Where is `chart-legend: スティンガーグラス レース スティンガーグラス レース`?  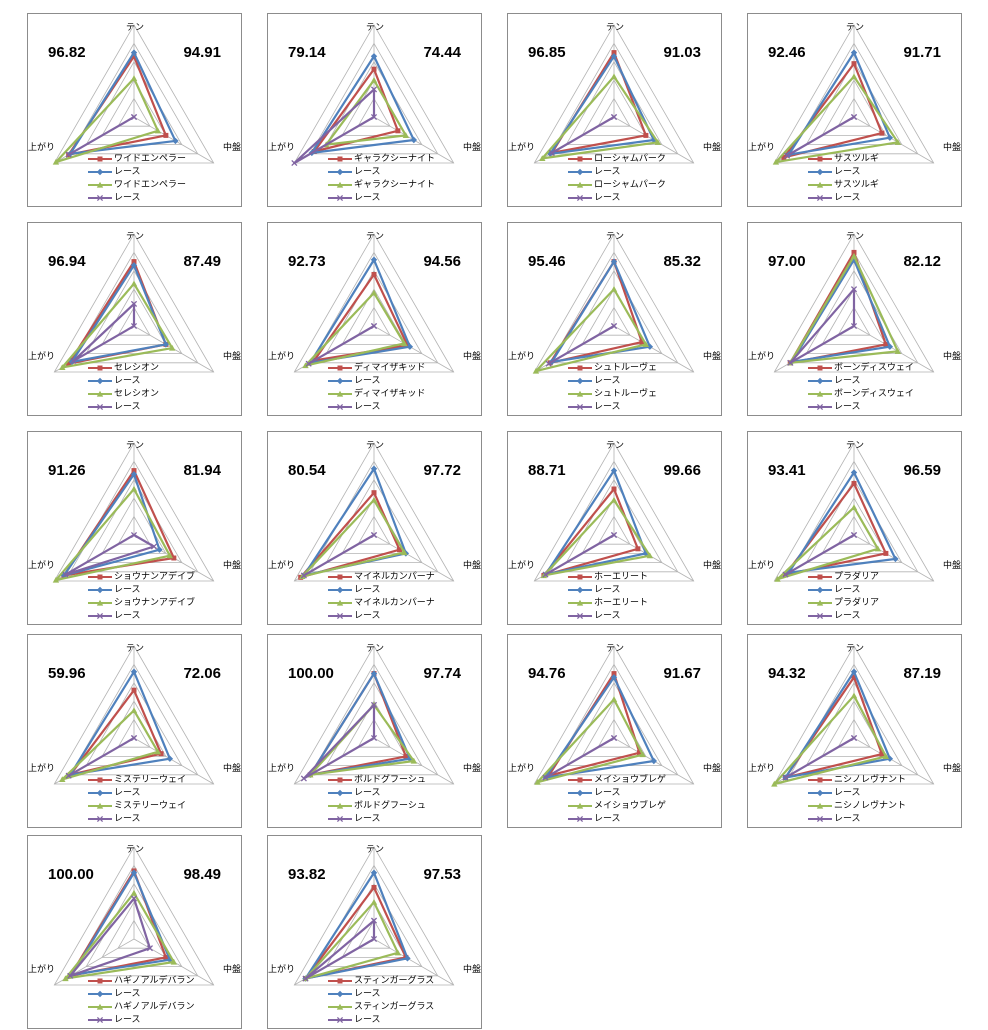
chart-legend: スティンガーグラス レース スティンガーグラス レース is located at coordinates (381, 1001).